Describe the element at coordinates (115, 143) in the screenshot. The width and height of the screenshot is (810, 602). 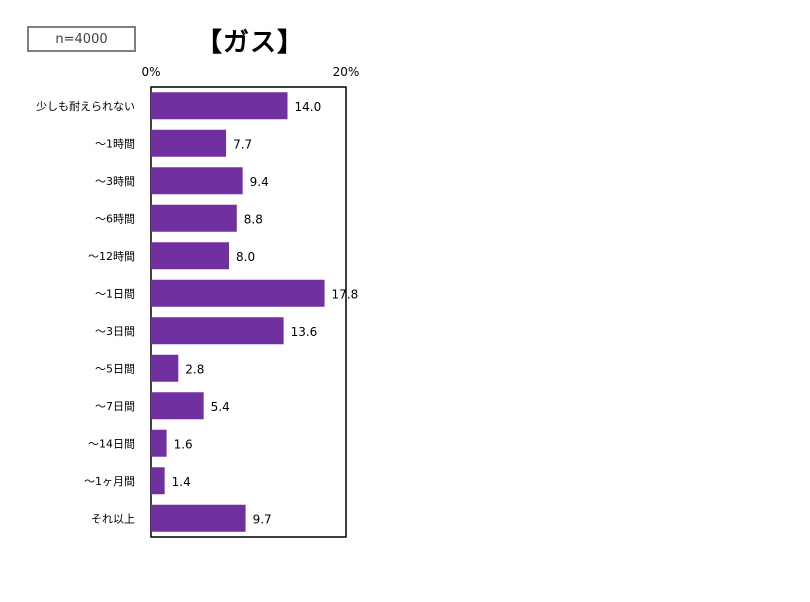
I see `category-label: ～1時間` at that location.